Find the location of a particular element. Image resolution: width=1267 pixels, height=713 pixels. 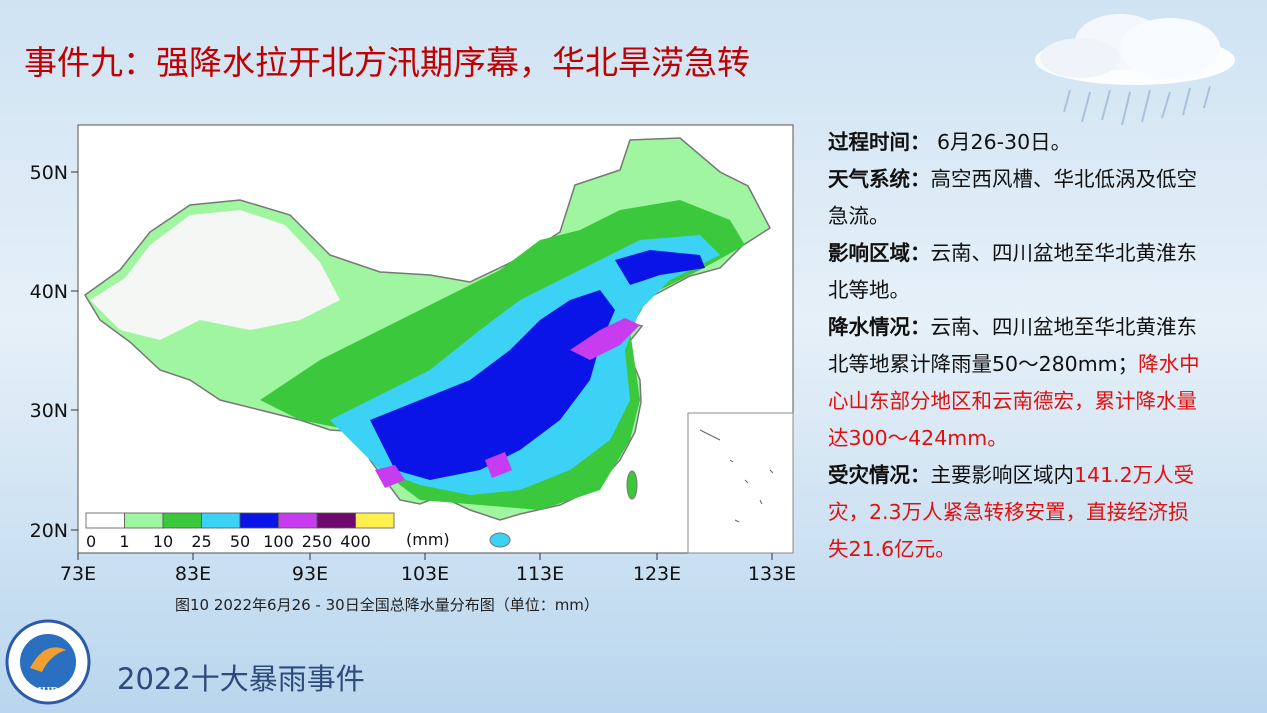

colorbar-label: 1 is located at coordinates (124, 541).